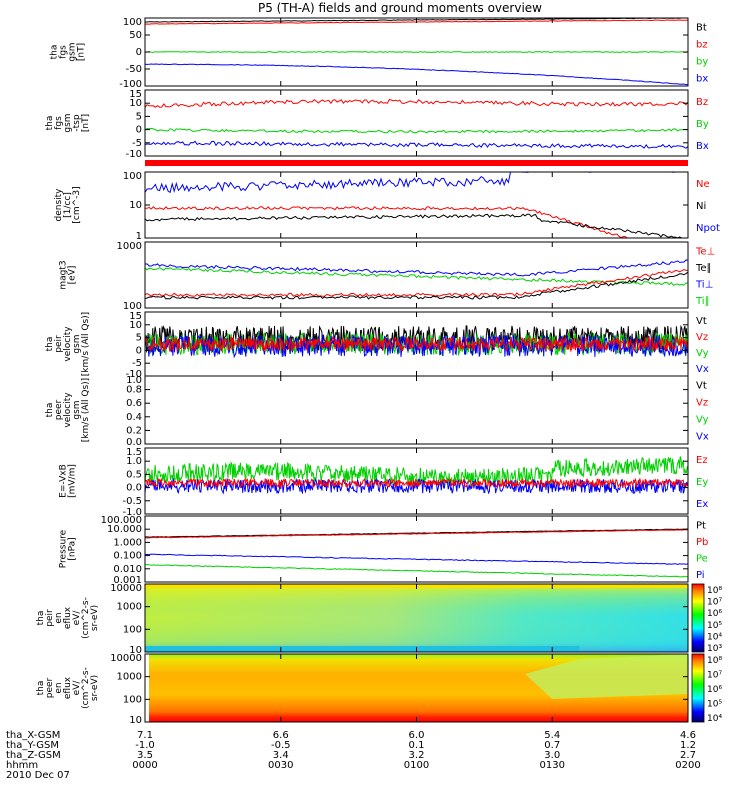 This screenshot has height=800, width=750. I want to click on spectrogram-p10, so click(416, 688).